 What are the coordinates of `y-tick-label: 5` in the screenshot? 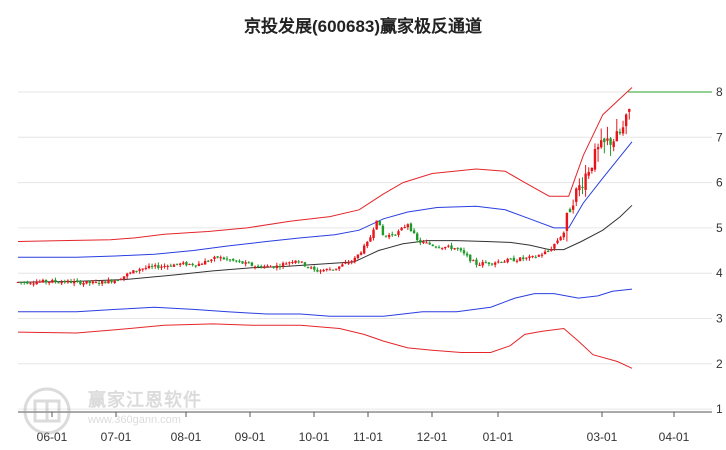 It's located at (719, 228).